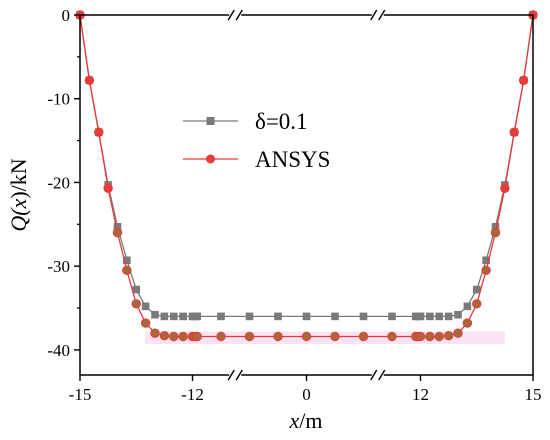  What do you see at coordinates (58, 266) in the screenshot?
I see `y-tick-label: -30` at bounding box center [58, 266].